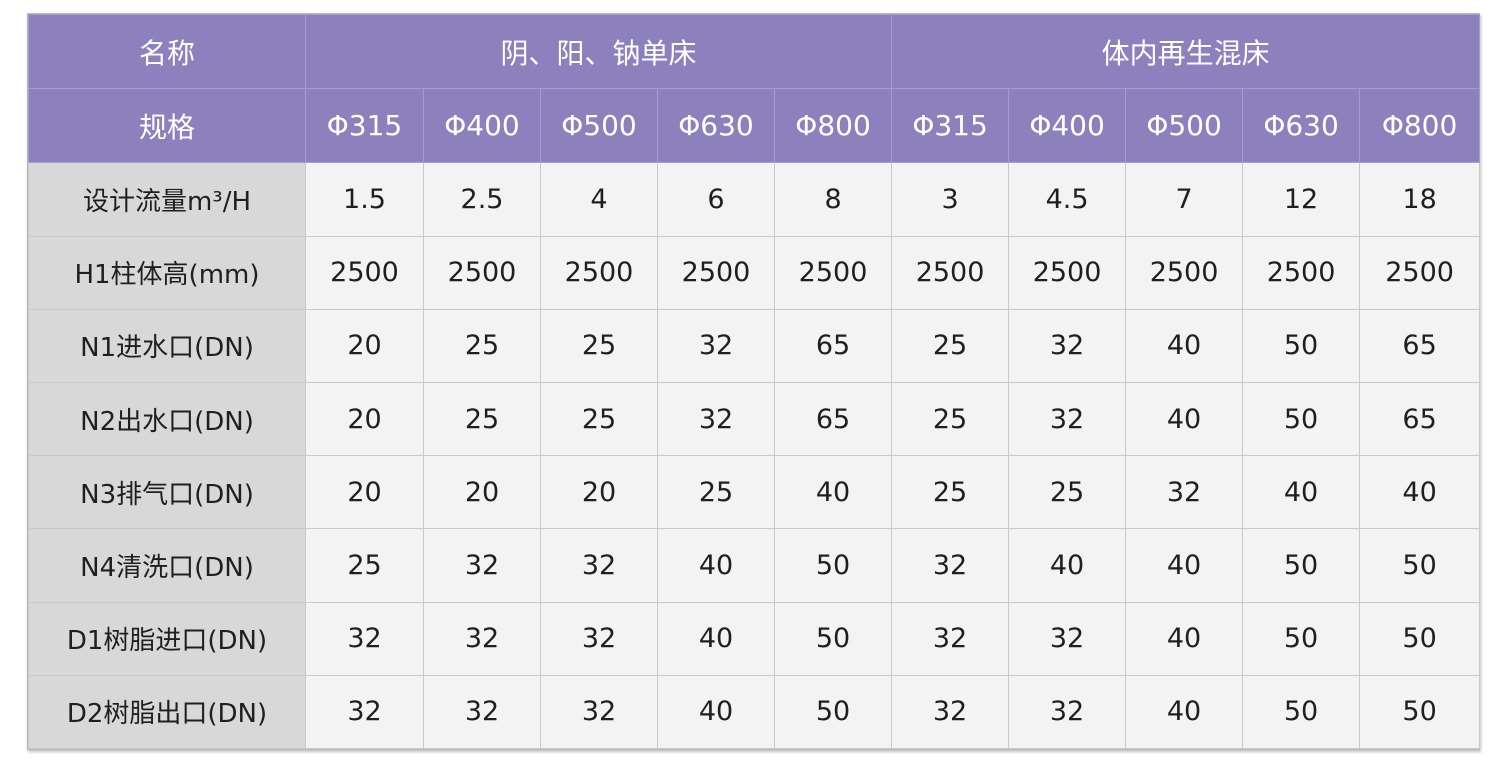 This screenshot has width=1500, height=778. I want to click on table-cell: 6, so click(716, 199).